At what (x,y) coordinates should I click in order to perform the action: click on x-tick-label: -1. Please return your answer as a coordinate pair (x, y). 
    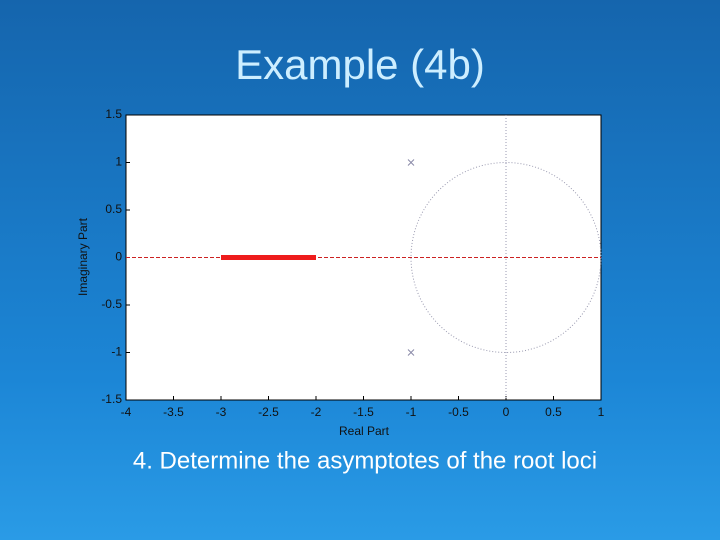
    Looking at the image, I should click on (411, 412).